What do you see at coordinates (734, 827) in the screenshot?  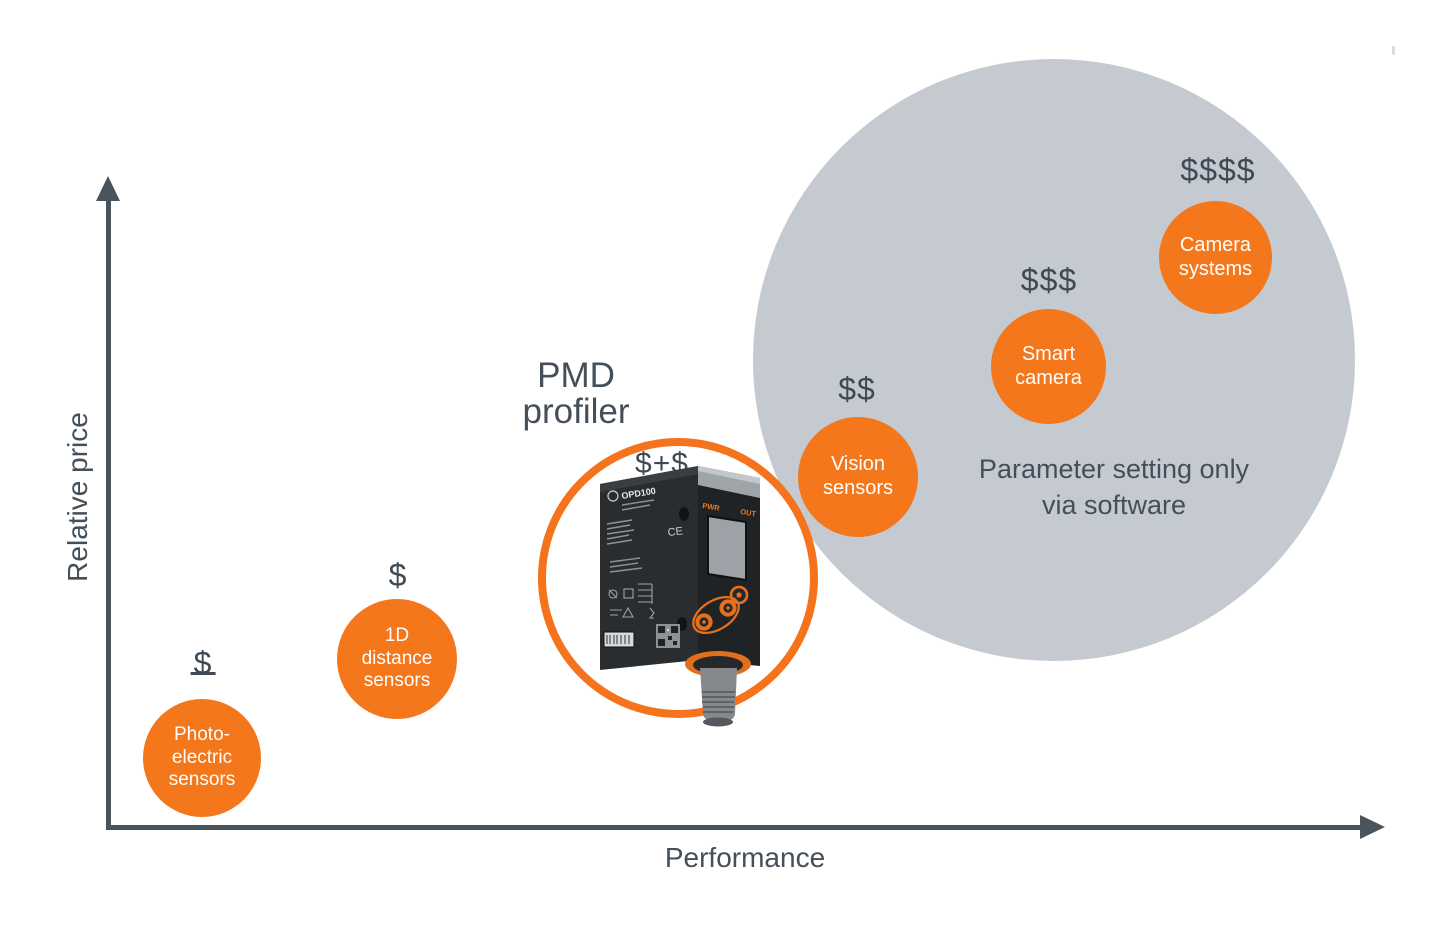 I see `x-axis-line` at bounding box center [734, 827].